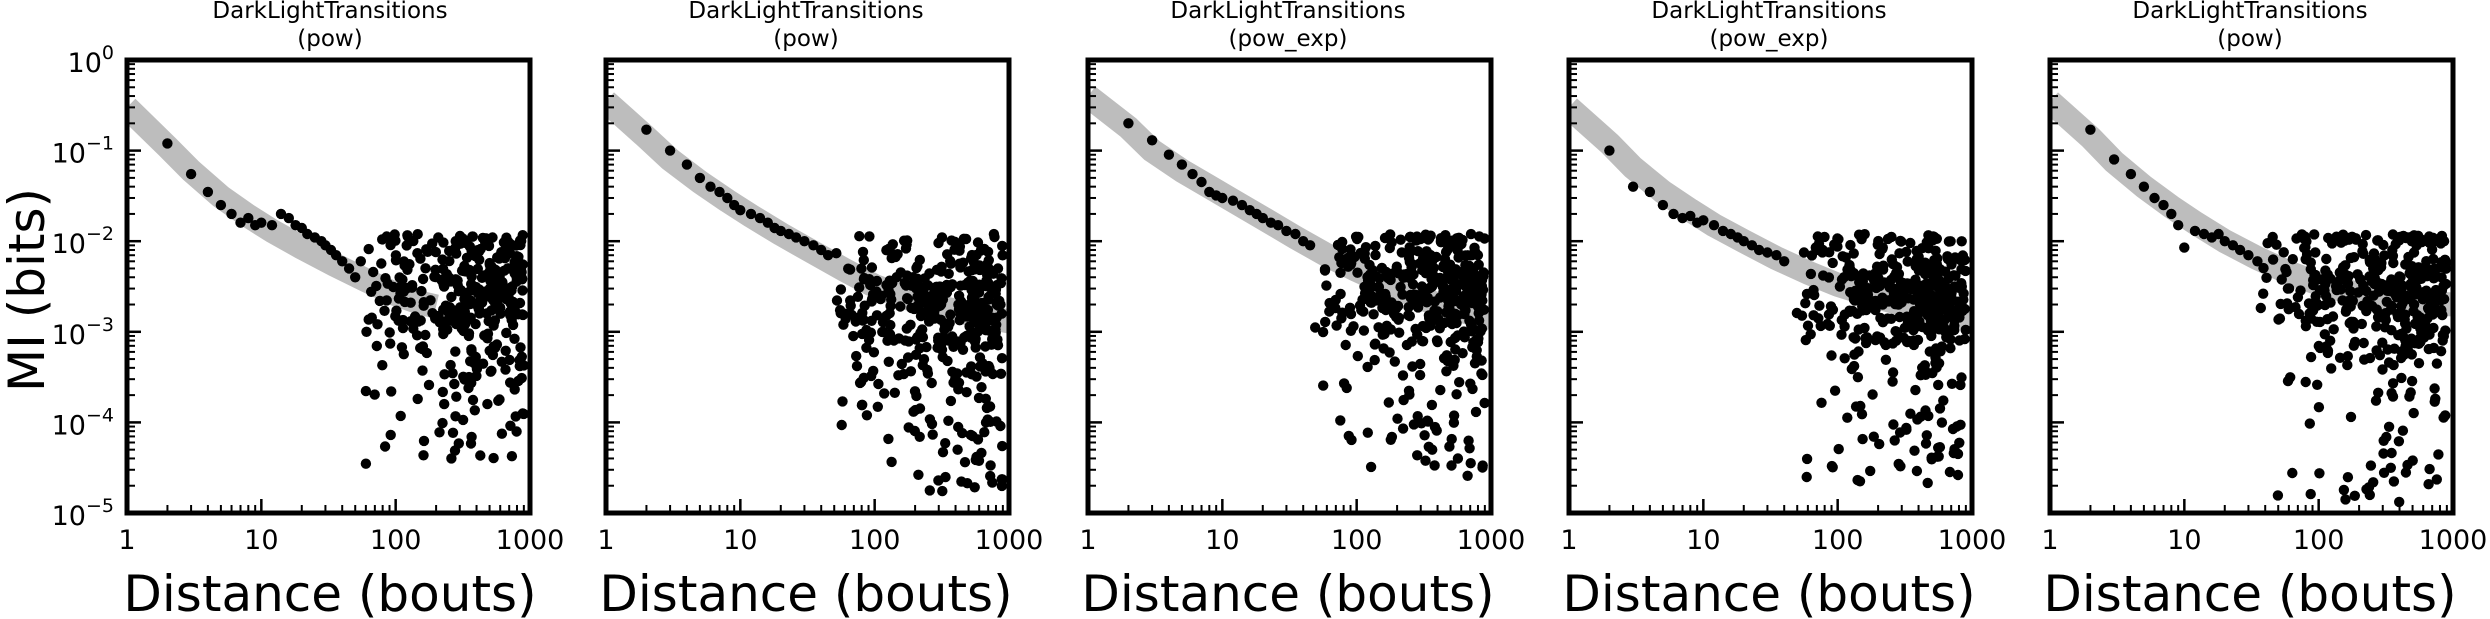 The height and width of the screenshot is (619, 2490). What do you see at coordinates (1769, 39) in the screenshot?
I see `panel-title-line2: (pow_exp)` at bounding box center [1769, 39].